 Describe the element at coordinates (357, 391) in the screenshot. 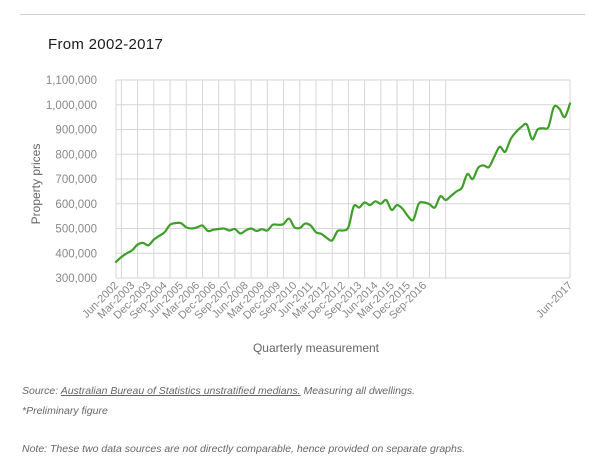

I see `source-suffix: Measuring all dwellings.` at that location.